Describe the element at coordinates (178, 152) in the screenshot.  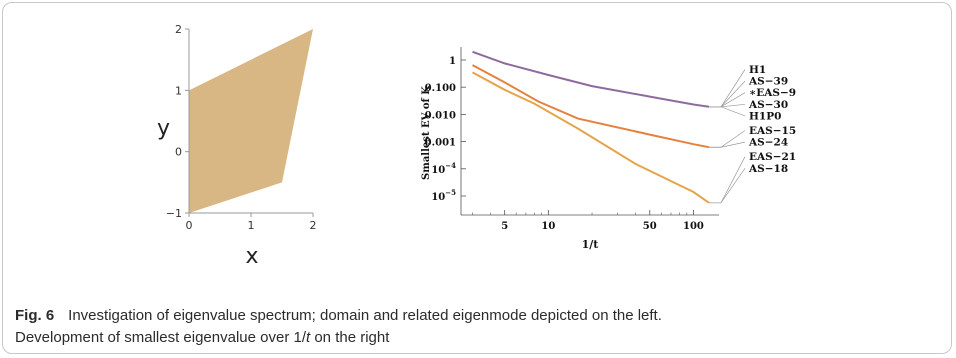
I see `y-tick-label: 0` at that location.